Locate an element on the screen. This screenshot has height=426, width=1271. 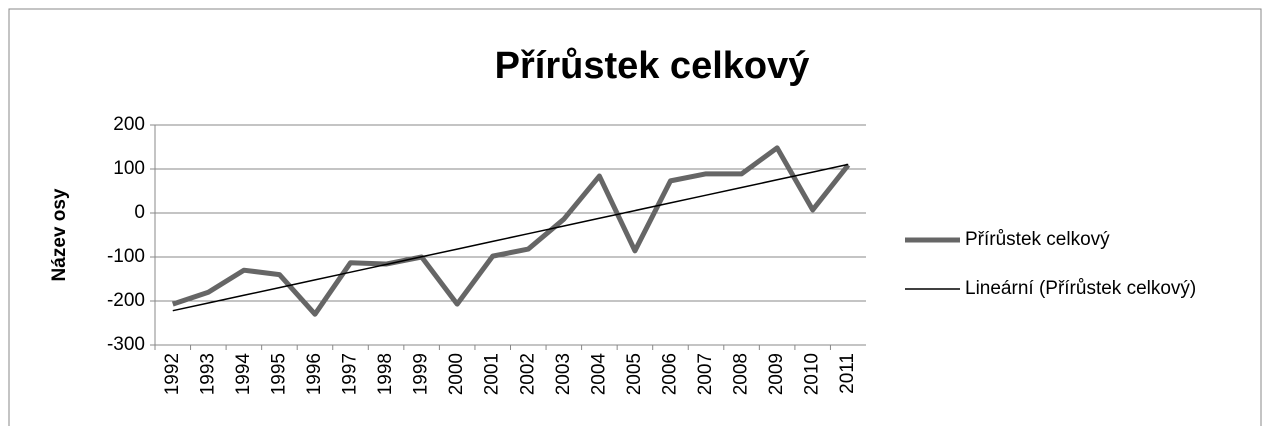
y-tick-label: 0 is located at coordinates (139, 212).